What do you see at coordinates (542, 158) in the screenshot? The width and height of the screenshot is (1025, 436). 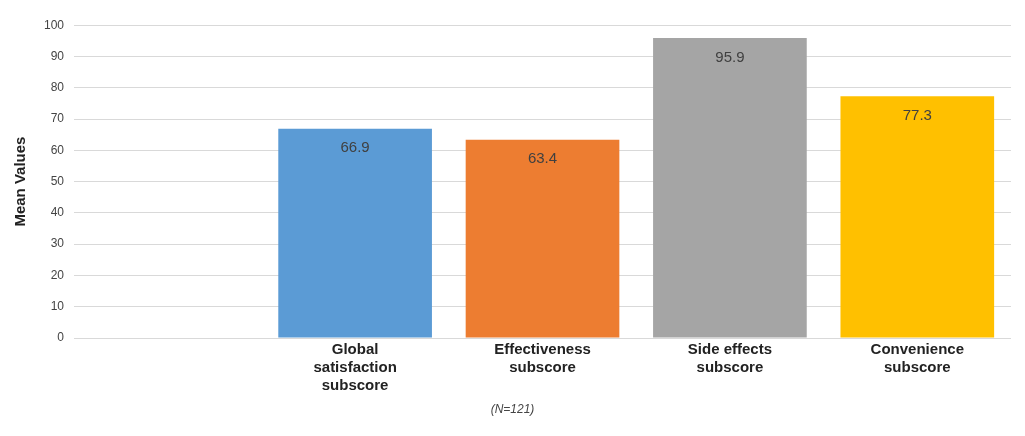 I see `data-label: 63.4` at bounding box center [542, 158].